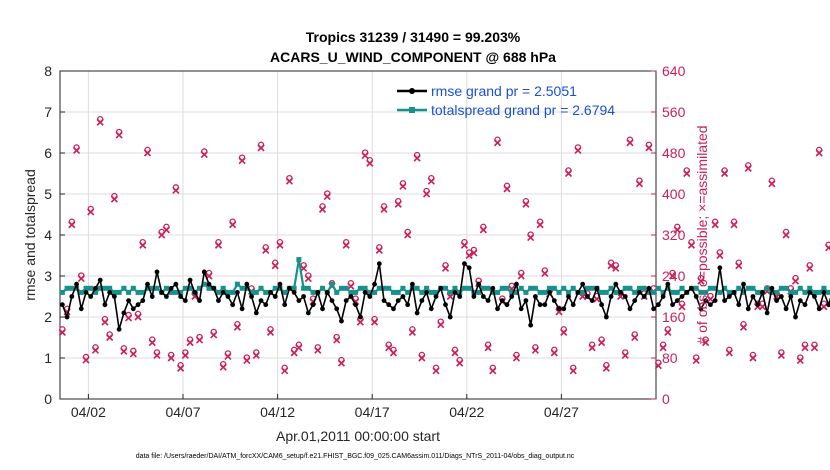 This screenshot has width=830, height=470. What do you see at coordinates (412, 91) in the screenshot?
I see `legend-rmse-marker` at bounding box center [412, 91].